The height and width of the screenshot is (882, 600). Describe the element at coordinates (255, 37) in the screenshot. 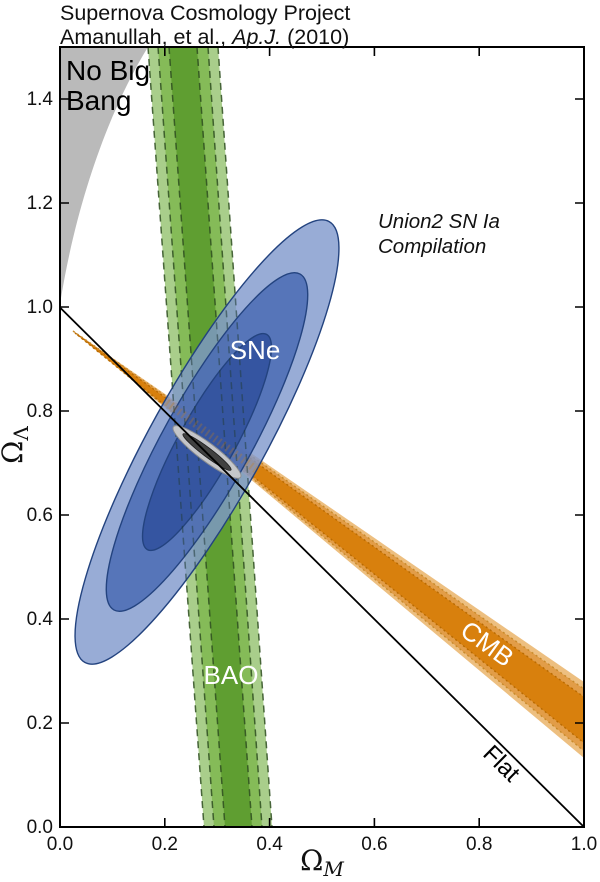

I see `title-line2-journal: Ap.J.` at that location.